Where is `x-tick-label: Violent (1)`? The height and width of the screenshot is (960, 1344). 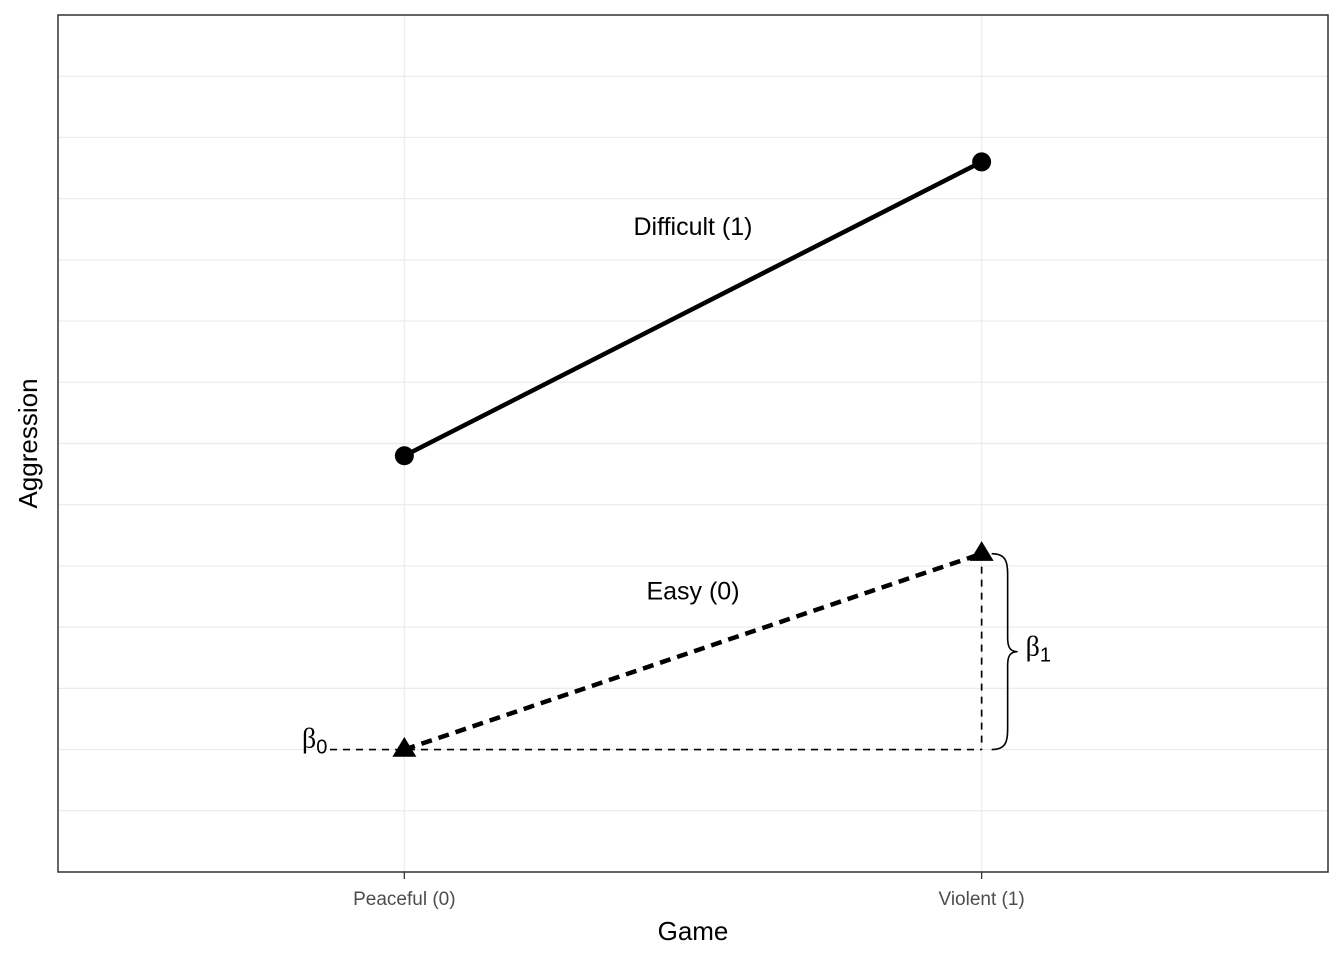 x-tick-label: Violent (1) is located at coordinates (982, 899).